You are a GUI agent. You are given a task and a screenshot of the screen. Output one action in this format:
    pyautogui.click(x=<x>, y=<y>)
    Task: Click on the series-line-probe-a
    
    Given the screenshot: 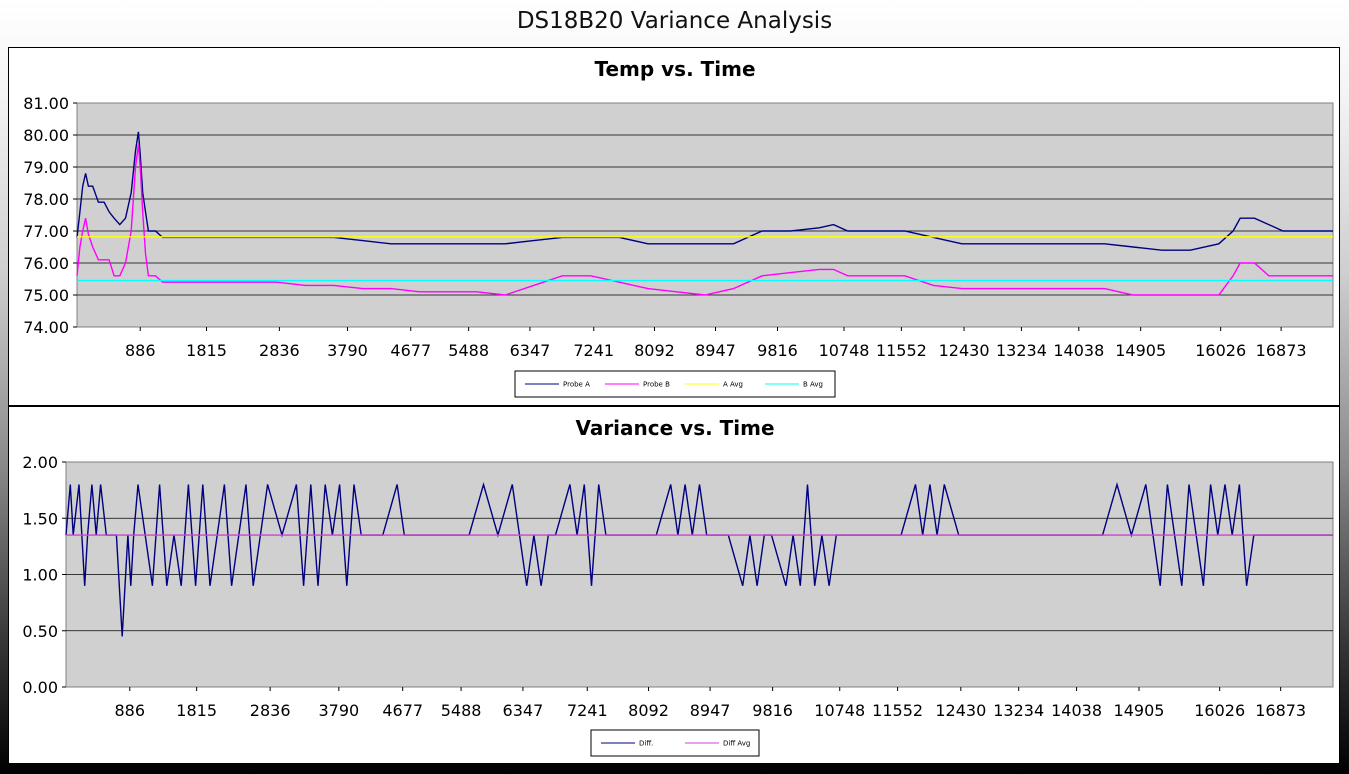 What is the action you would take?
    pyautogui.click(x=704, y=191)
    